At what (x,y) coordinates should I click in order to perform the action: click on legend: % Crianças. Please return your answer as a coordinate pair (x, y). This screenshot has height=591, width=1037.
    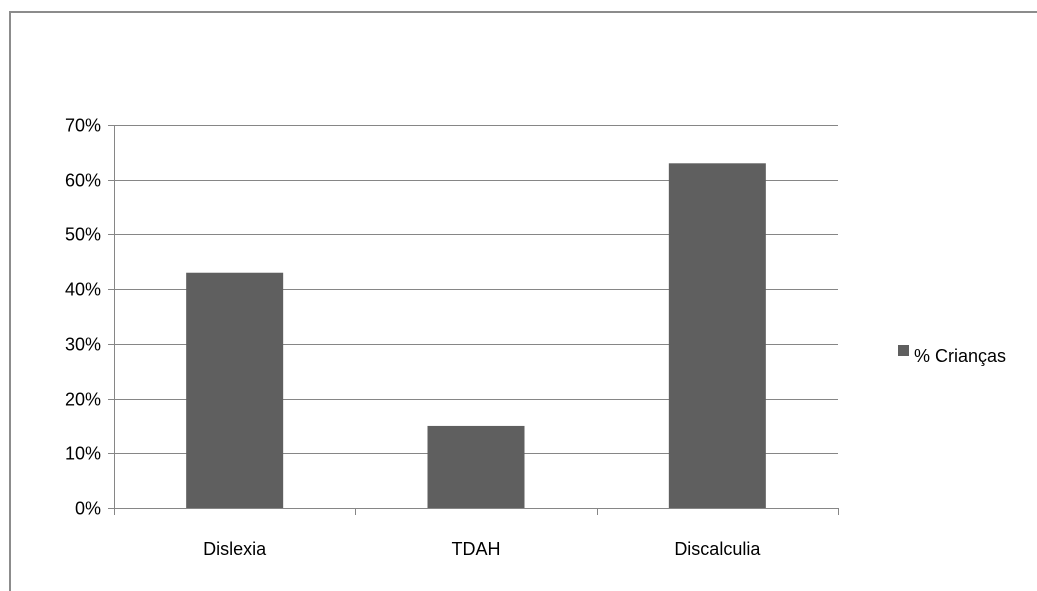
    Looking at the image, I should click on (952, 355).